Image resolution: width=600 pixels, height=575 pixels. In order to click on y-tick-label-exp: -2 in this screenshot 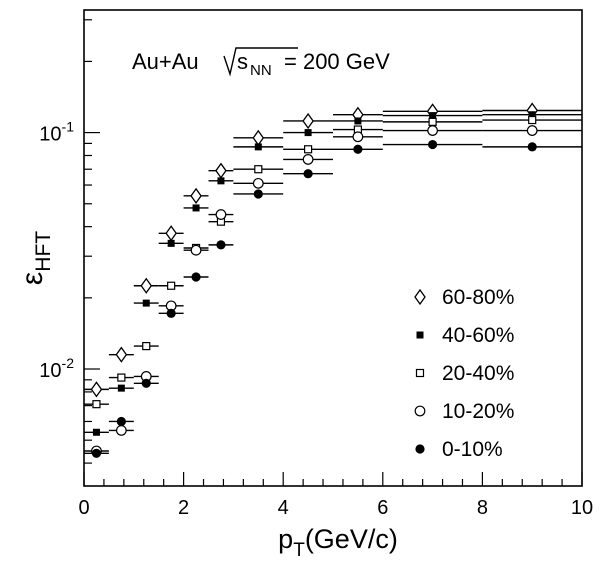, I will do `click(68, 363)`.